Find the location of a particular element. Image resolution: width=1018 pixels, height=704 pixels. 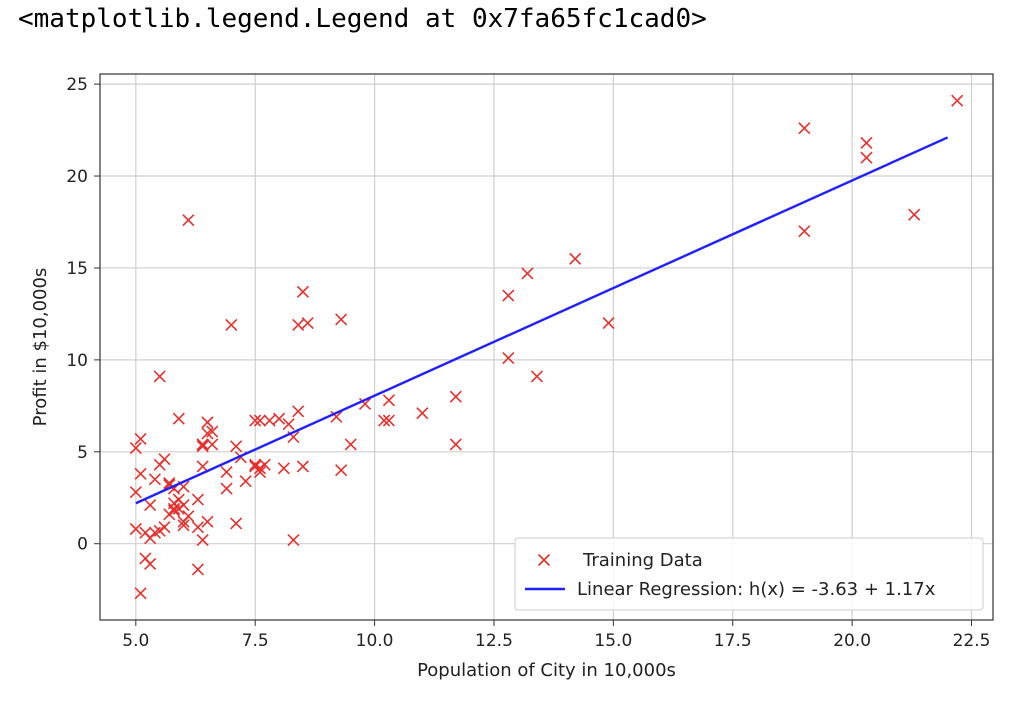

x-axis-label: Population of City in 10,000s is located at coordinates (546, 670).